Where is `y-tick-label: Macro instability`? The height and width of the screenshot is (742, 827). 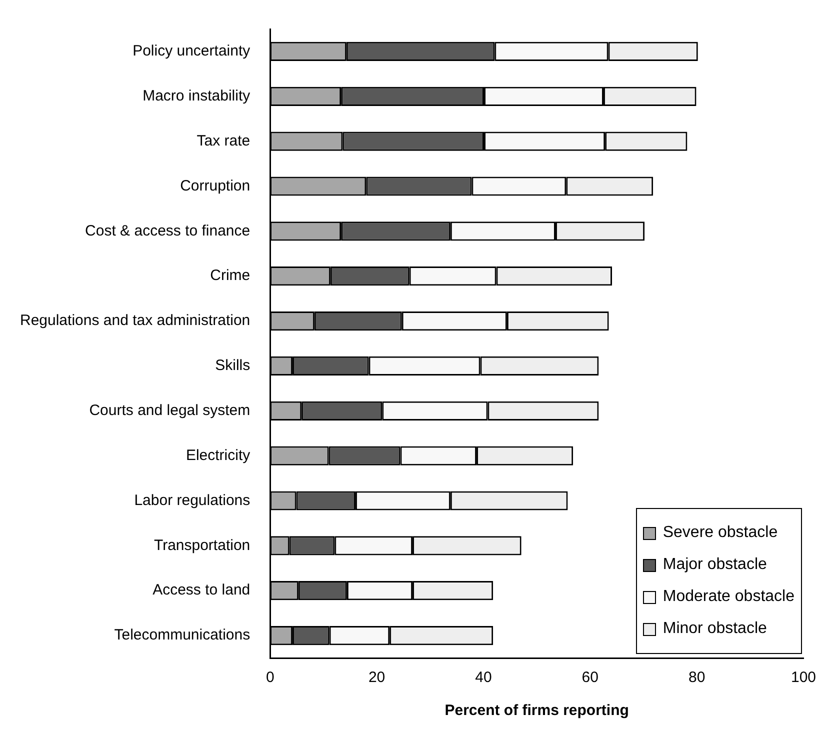 y-tick-label: Macro instability is located at coordinates (196, 96).